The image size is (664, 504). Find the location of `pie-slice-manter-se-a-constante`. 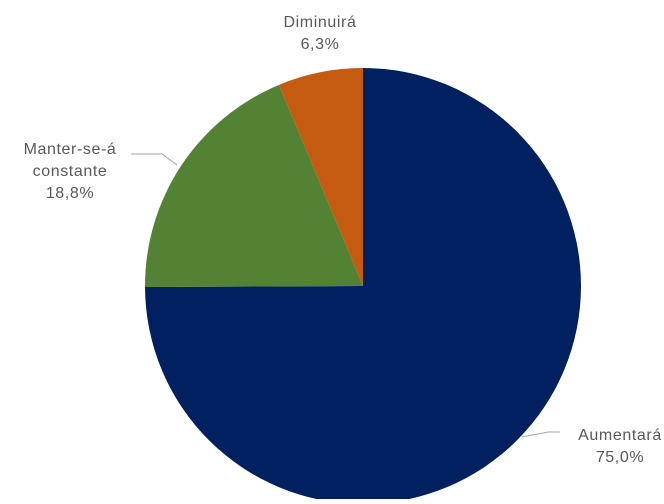

pie-slice-manter-se-a-constante is located at coordinates (253, 186).